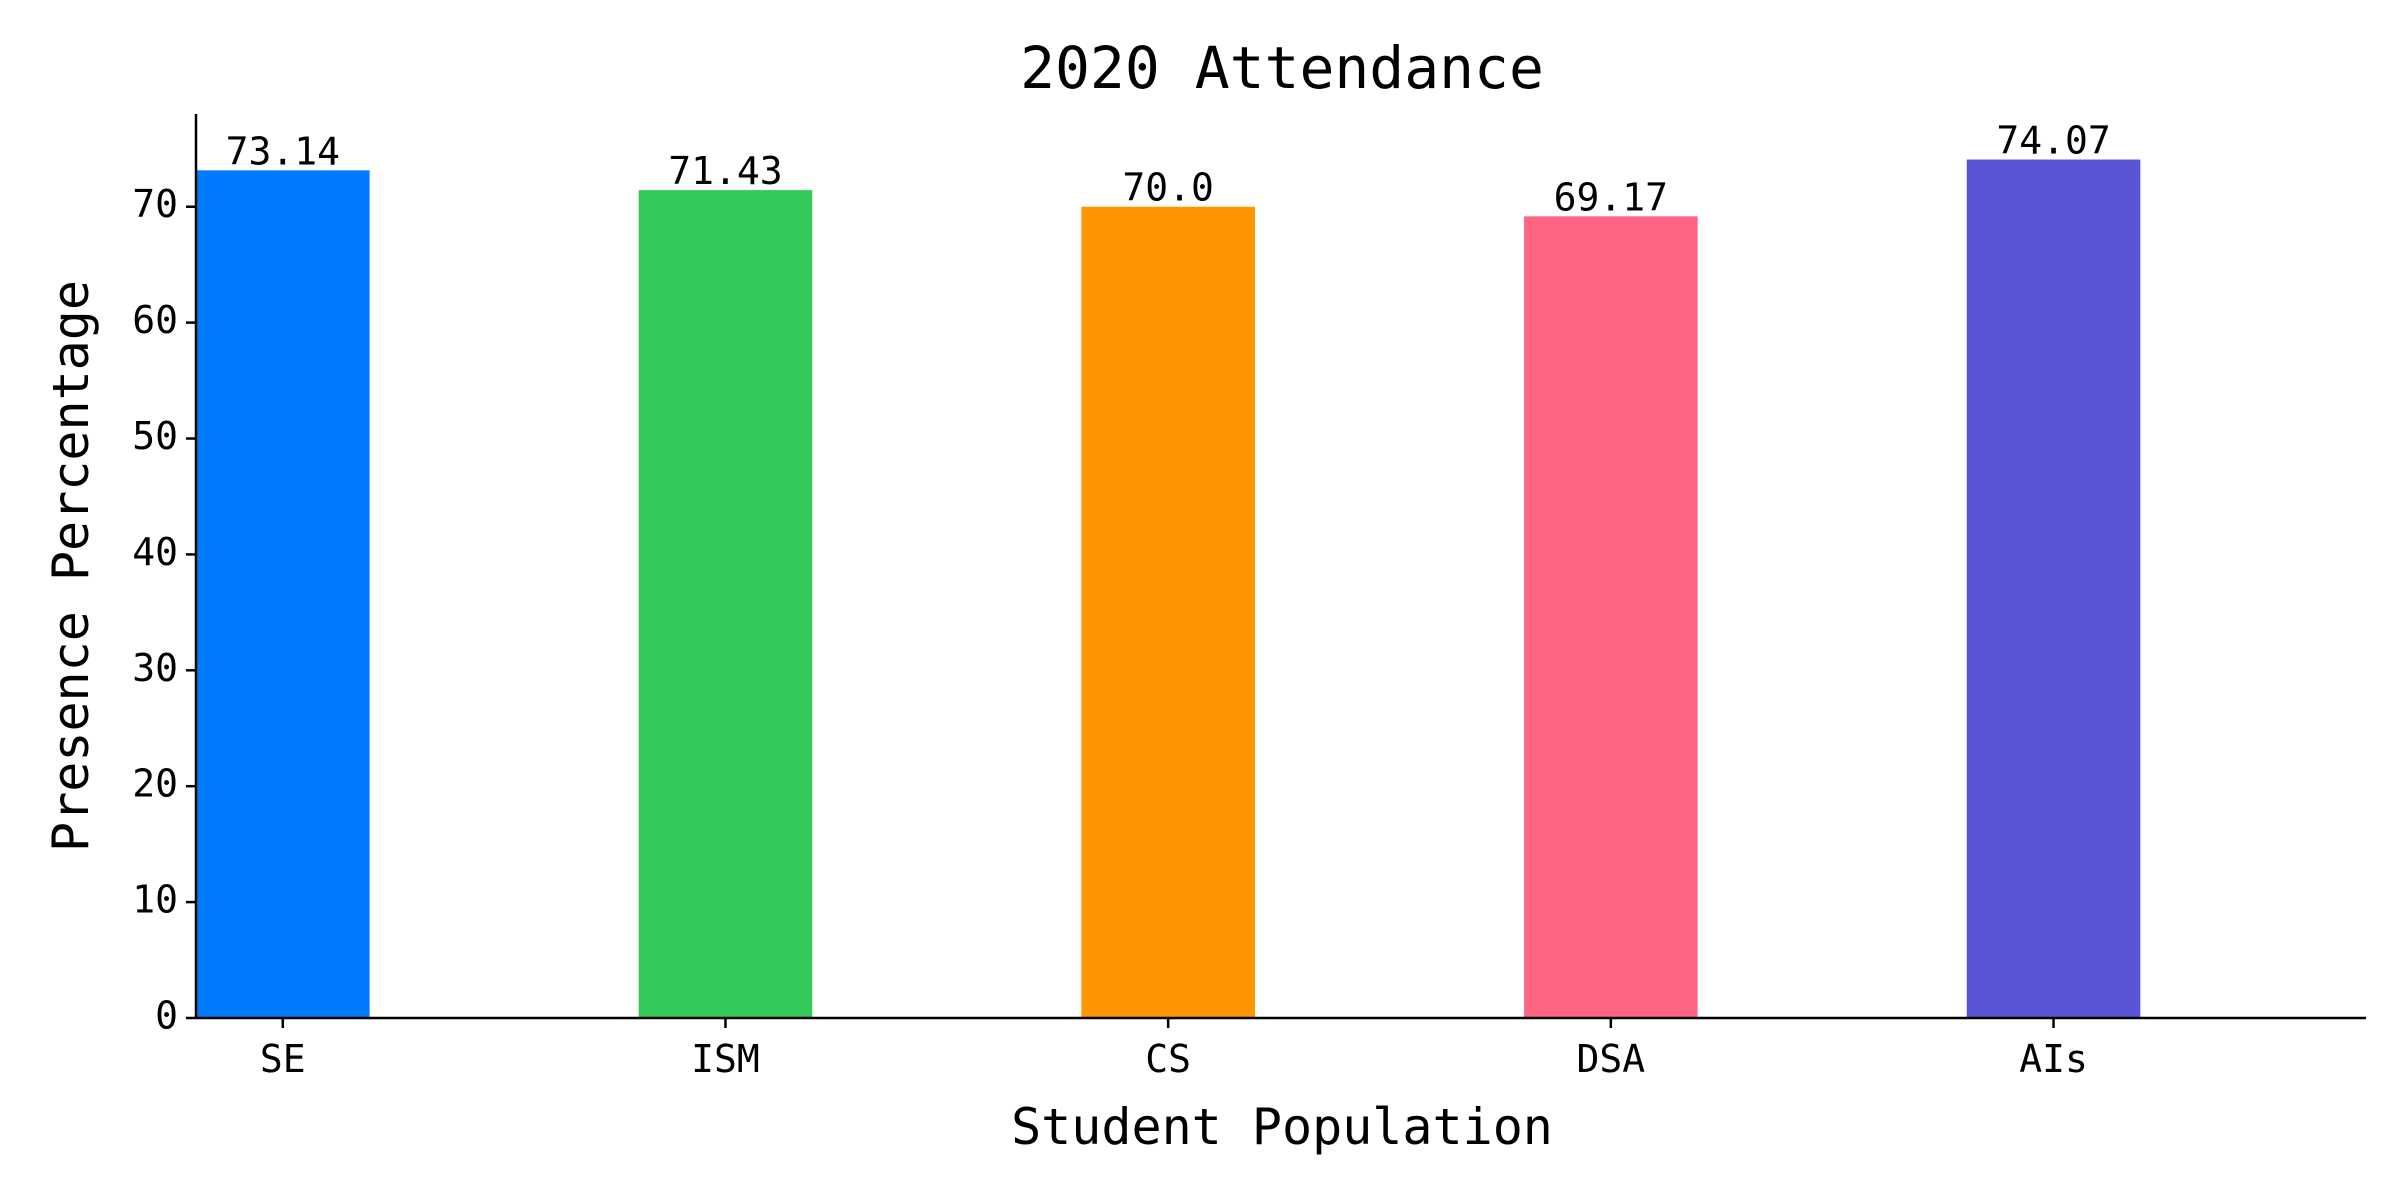 This screenshot has height=1200, width=2400. Describe the element at coordinates (155, 900) in the screenshot. I see `y-tick-label: 10` at that location.